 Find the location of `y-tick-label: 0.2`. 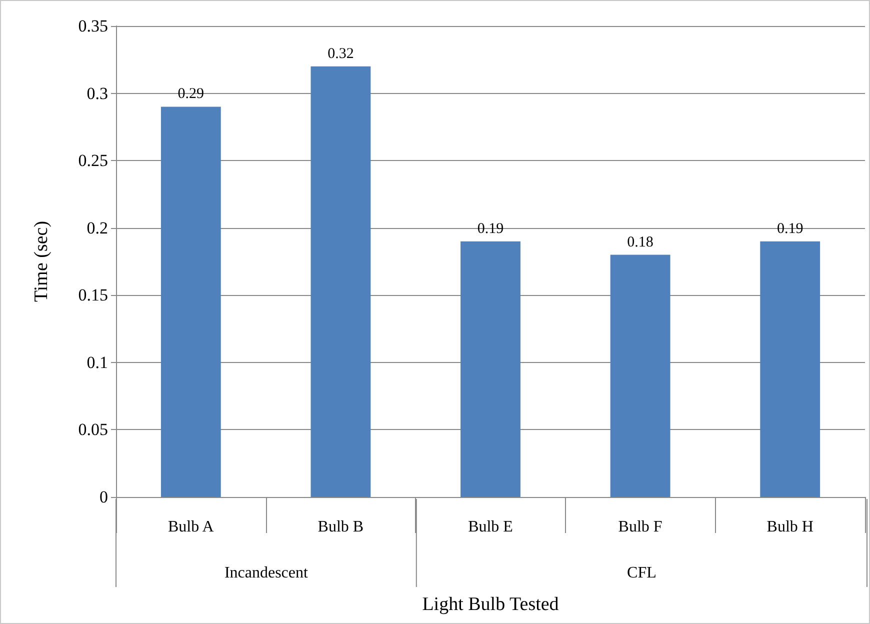

y-tick-label: 0.2 is located at coordinates (97, 228).